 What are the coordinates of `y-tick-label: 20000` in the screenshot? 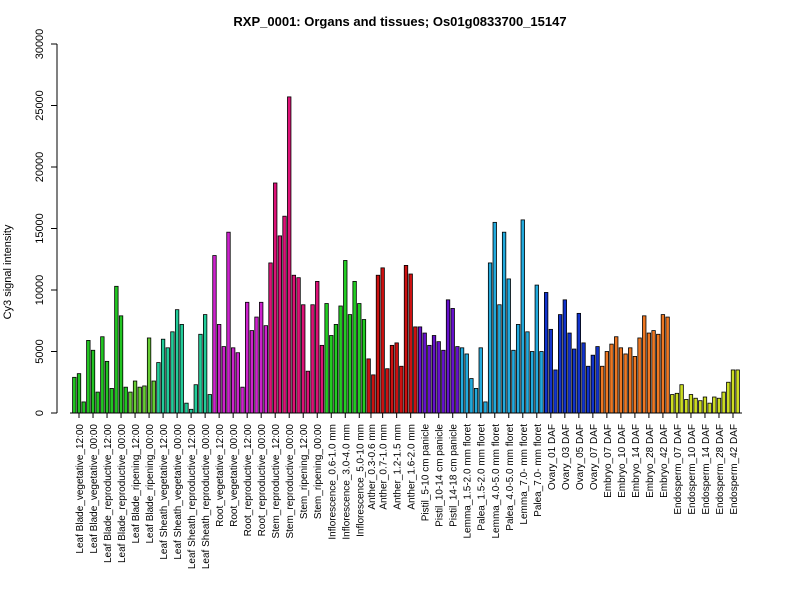 It's located at (40, 167).